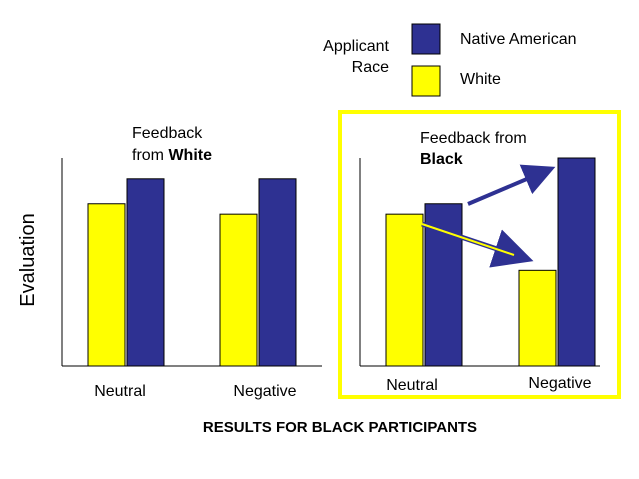 The height and width of the screenshot is (479, 639). Describe the element at coordinates (340, 427) in the screenshot. I see `bottom-title: RESULTS FOR BLACK PARTICIPANTS` at that location.